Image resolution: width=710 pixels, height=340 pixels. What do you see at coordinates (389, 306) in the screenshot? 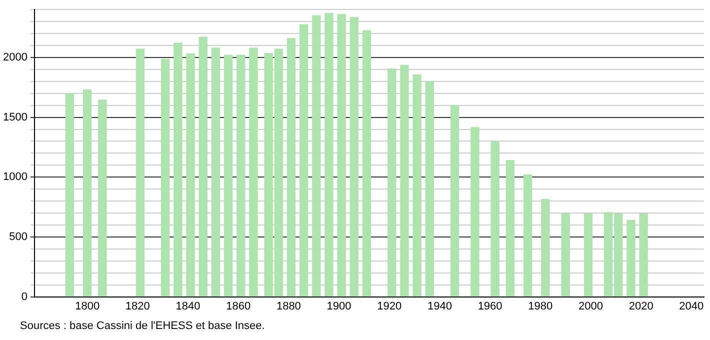
I see `x-tick-label: 1920` at bounding box center [389, 306].